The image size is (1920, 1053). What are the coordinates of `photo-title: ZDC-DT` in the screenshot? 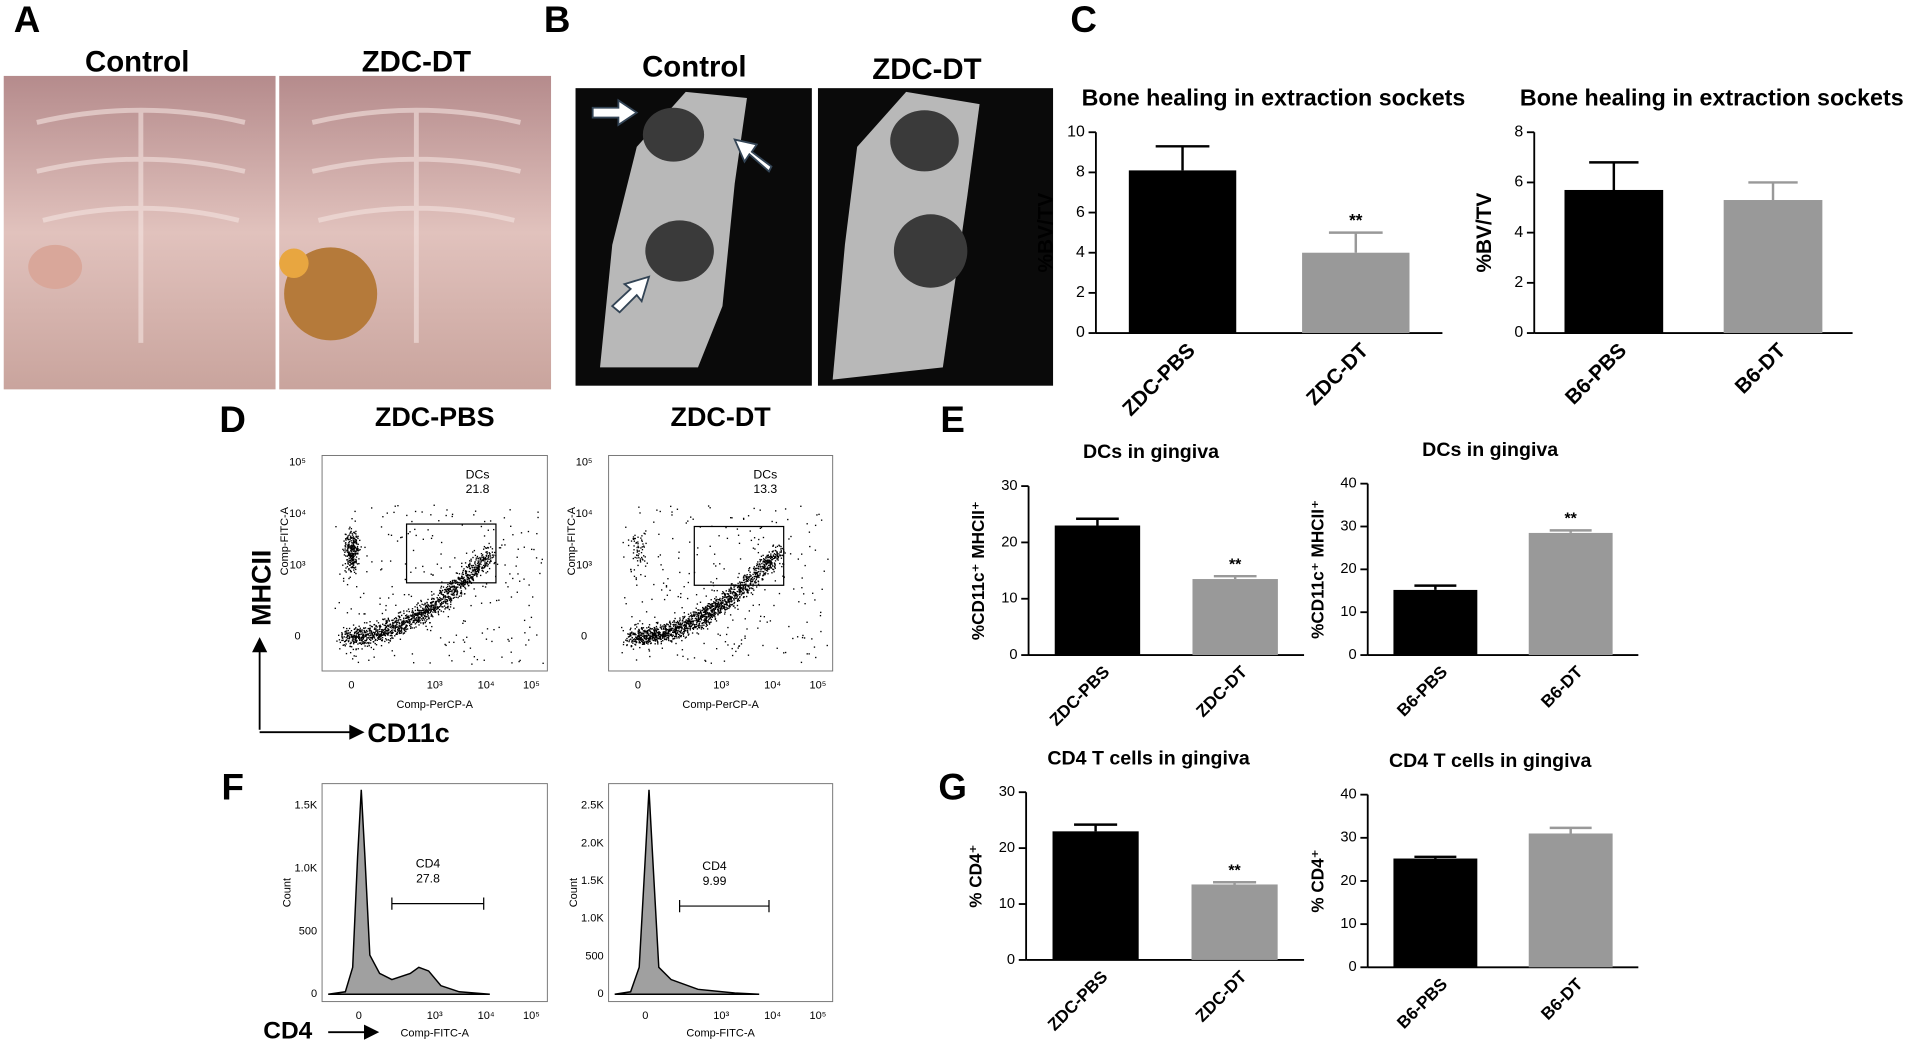 It's located at (926, 69).